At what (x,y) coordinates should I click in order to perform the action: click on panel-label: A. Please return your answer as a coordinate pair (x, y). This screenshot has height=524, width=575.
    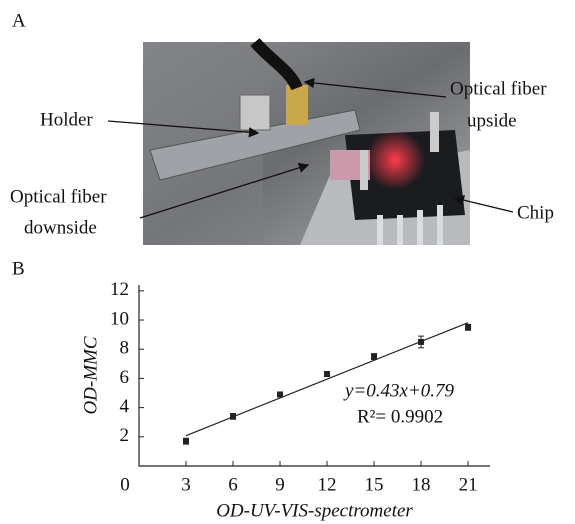
    Looking at the image, I should click on (19, 20).